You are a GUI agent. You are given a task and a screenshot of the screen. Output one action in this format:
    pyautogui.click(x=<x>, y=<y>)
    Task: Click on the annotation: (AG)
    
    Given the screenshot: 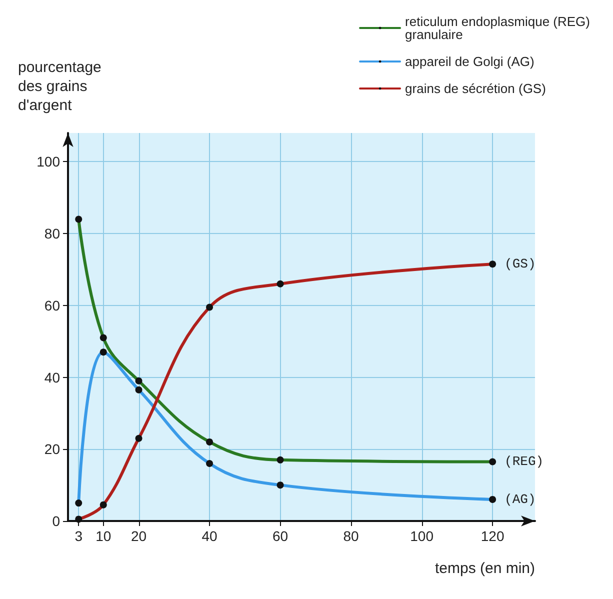 What is the action you would take?
    pyautogui.click(x=520, y=499)
    